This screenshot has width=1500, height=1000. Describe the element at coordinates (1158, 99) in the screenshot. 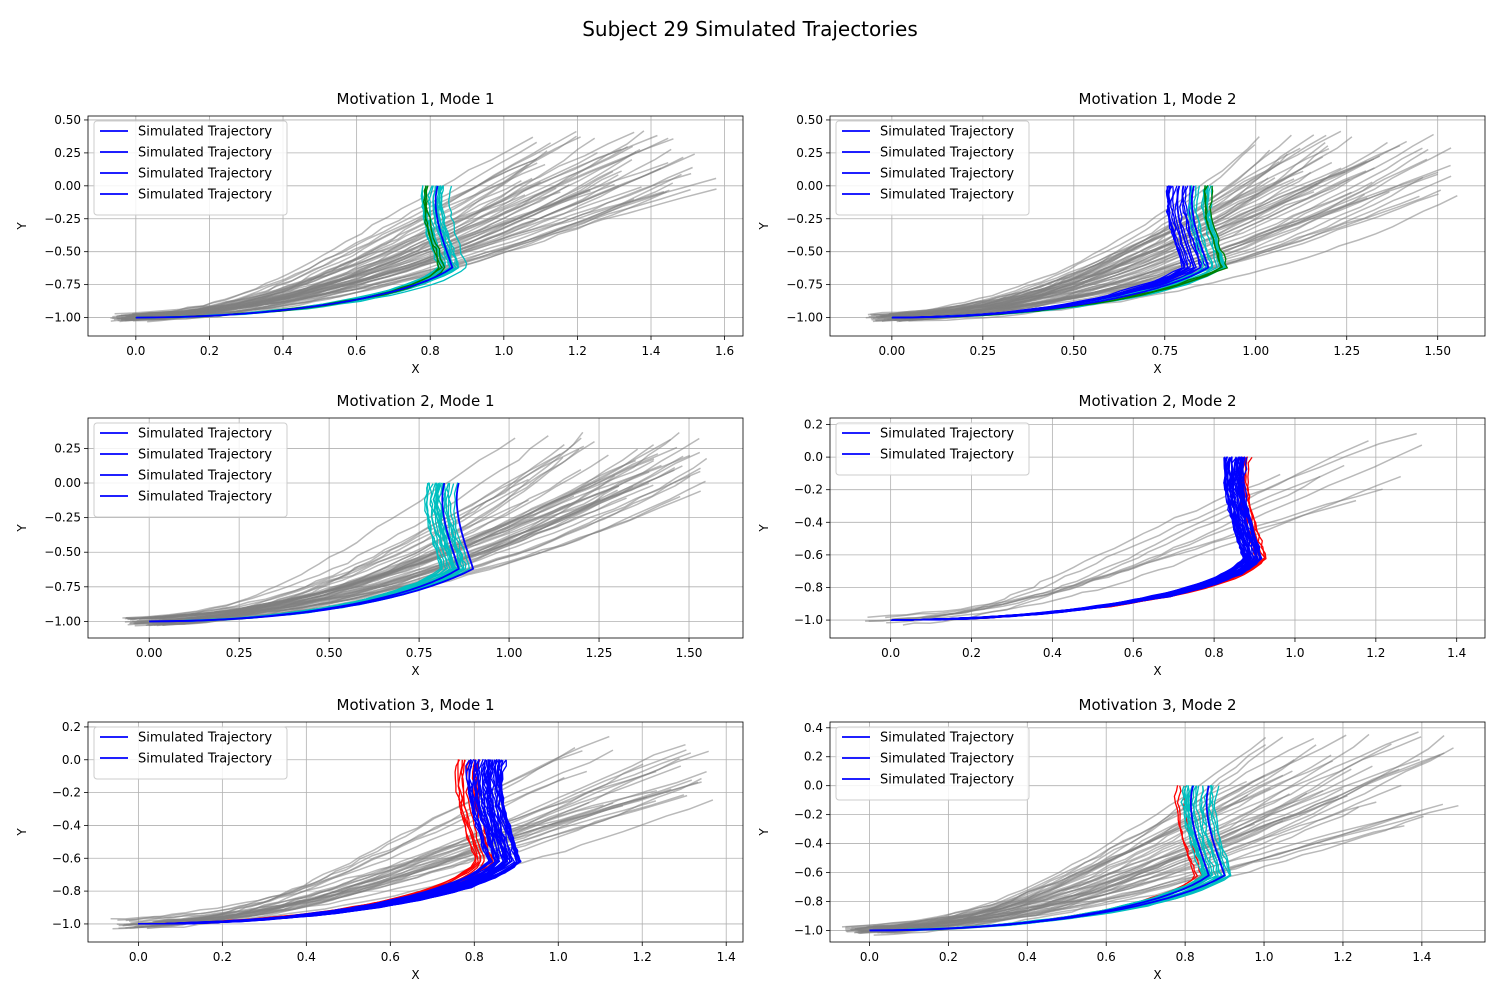

I see `subplot-title: Motivation 1, Mode 2` at that location.